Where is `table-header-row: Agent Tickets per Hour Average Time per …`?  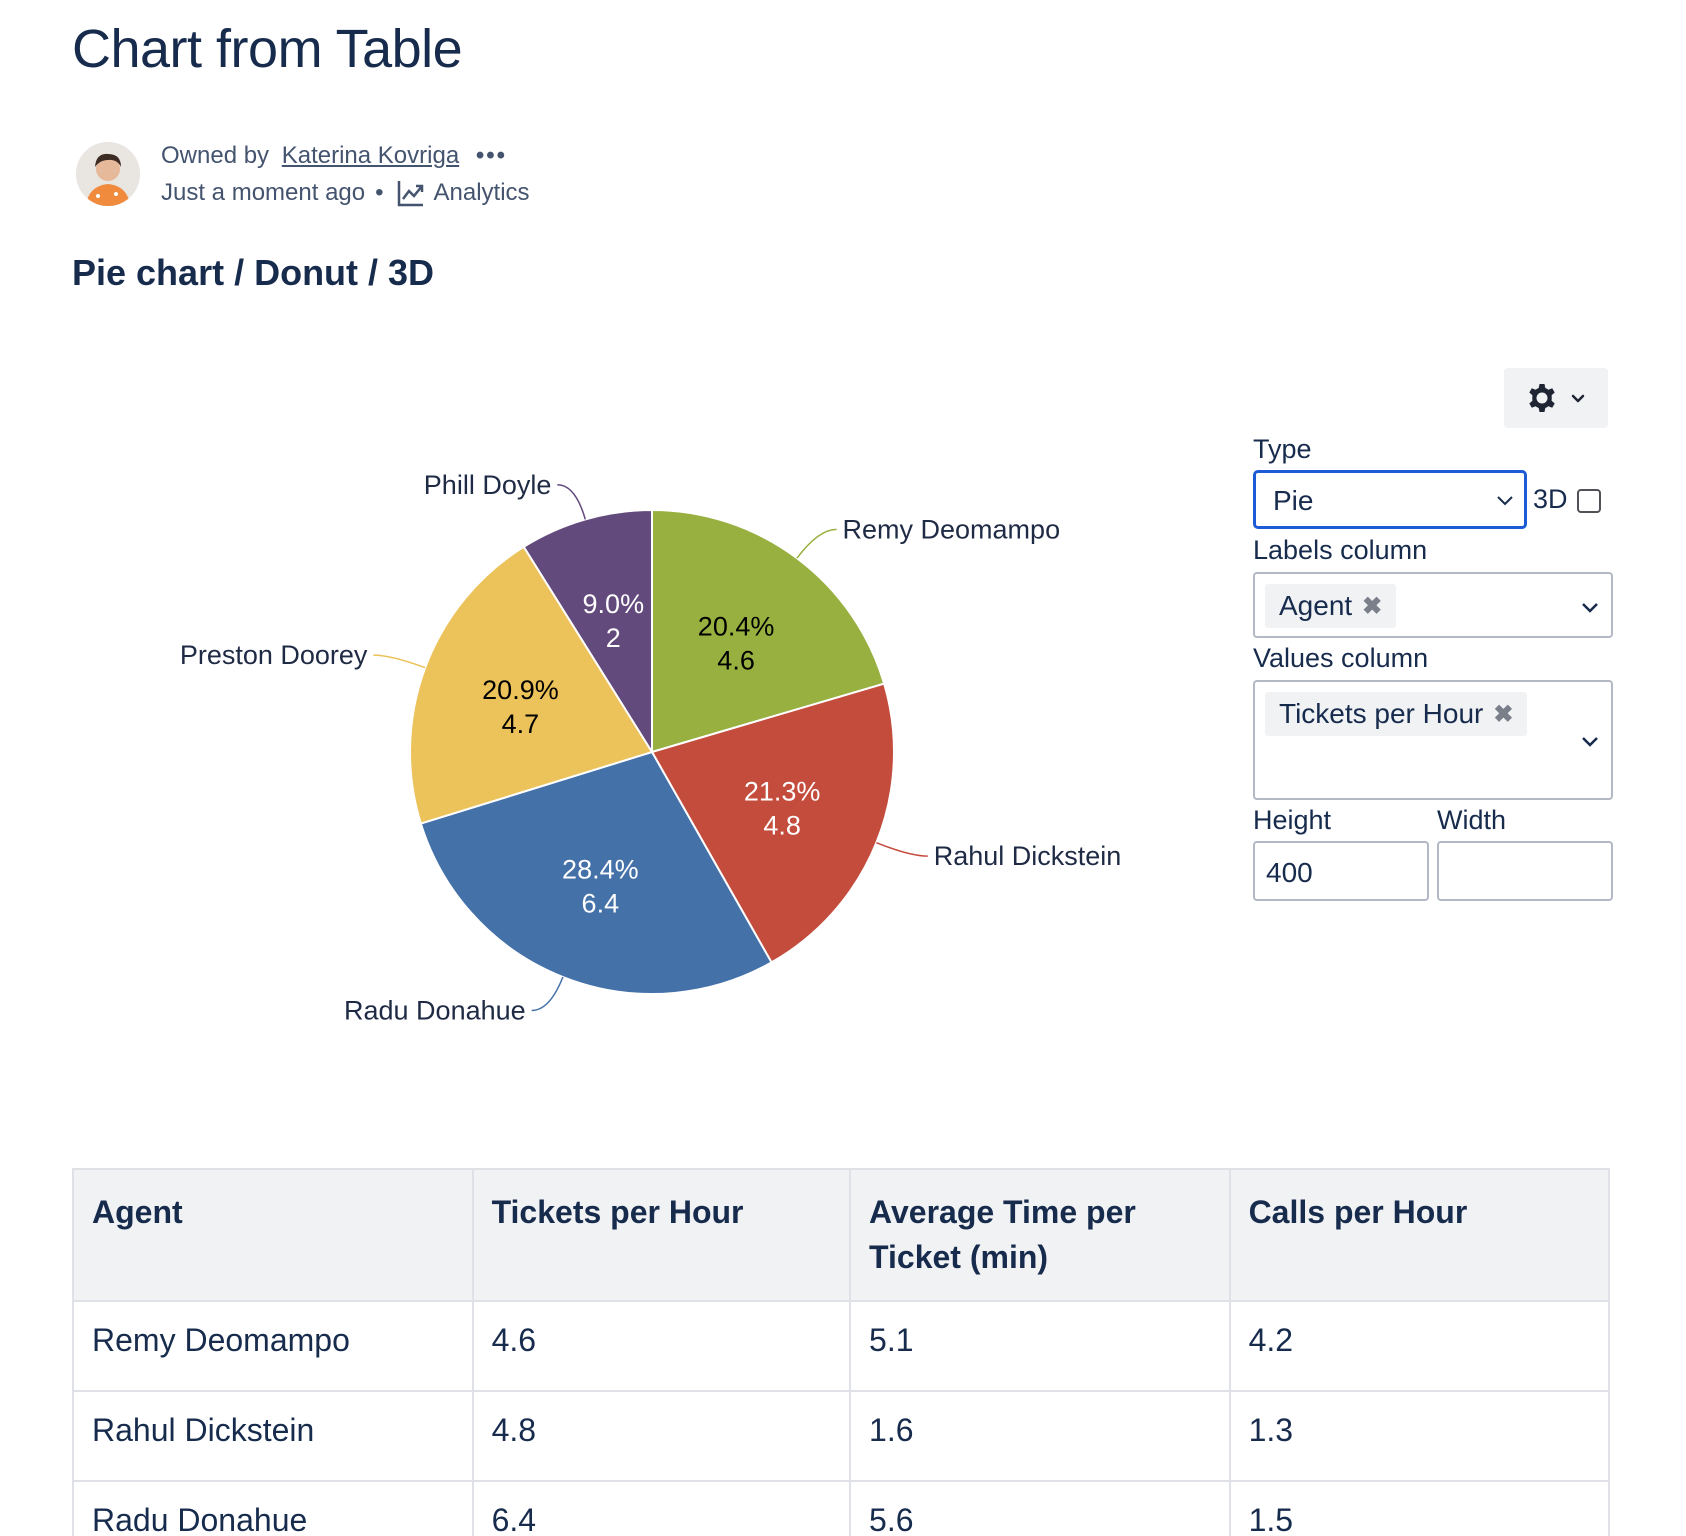
table-header-row: Agent Tickets per Hour Average Time per … is located at coordinates (841, 1235).